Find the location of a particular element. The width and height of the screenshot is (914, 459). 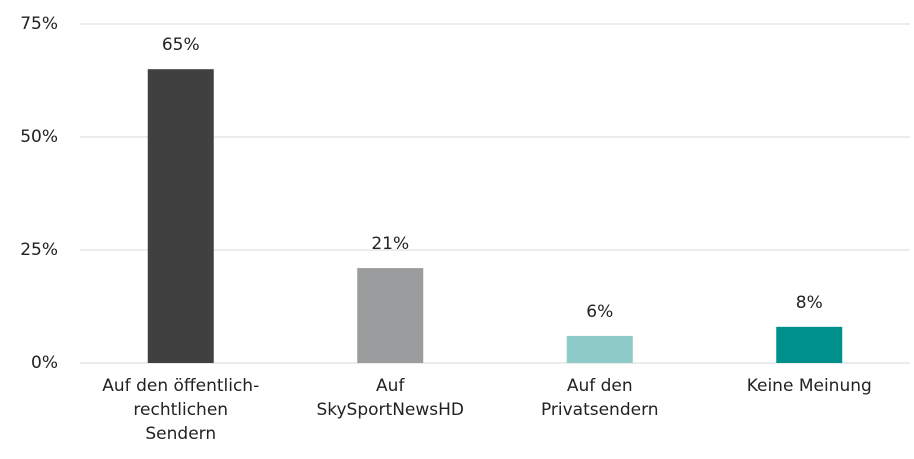

value-label: 6% is located at coordinates (599, 312).